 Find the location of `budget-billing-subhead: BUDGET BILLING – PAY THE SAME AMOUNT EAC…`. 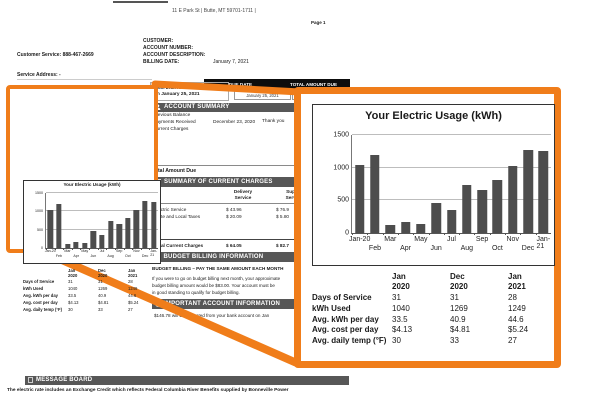

budget-billing-subhead: BUDGET BILLING – PAY THE SAME AMOUNT EAC… is located at coordinates (218, 268).